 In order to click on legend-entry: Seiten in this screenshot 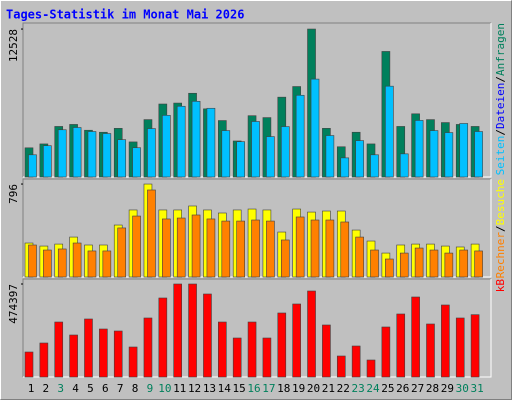, I will do `click(500, 156)`.